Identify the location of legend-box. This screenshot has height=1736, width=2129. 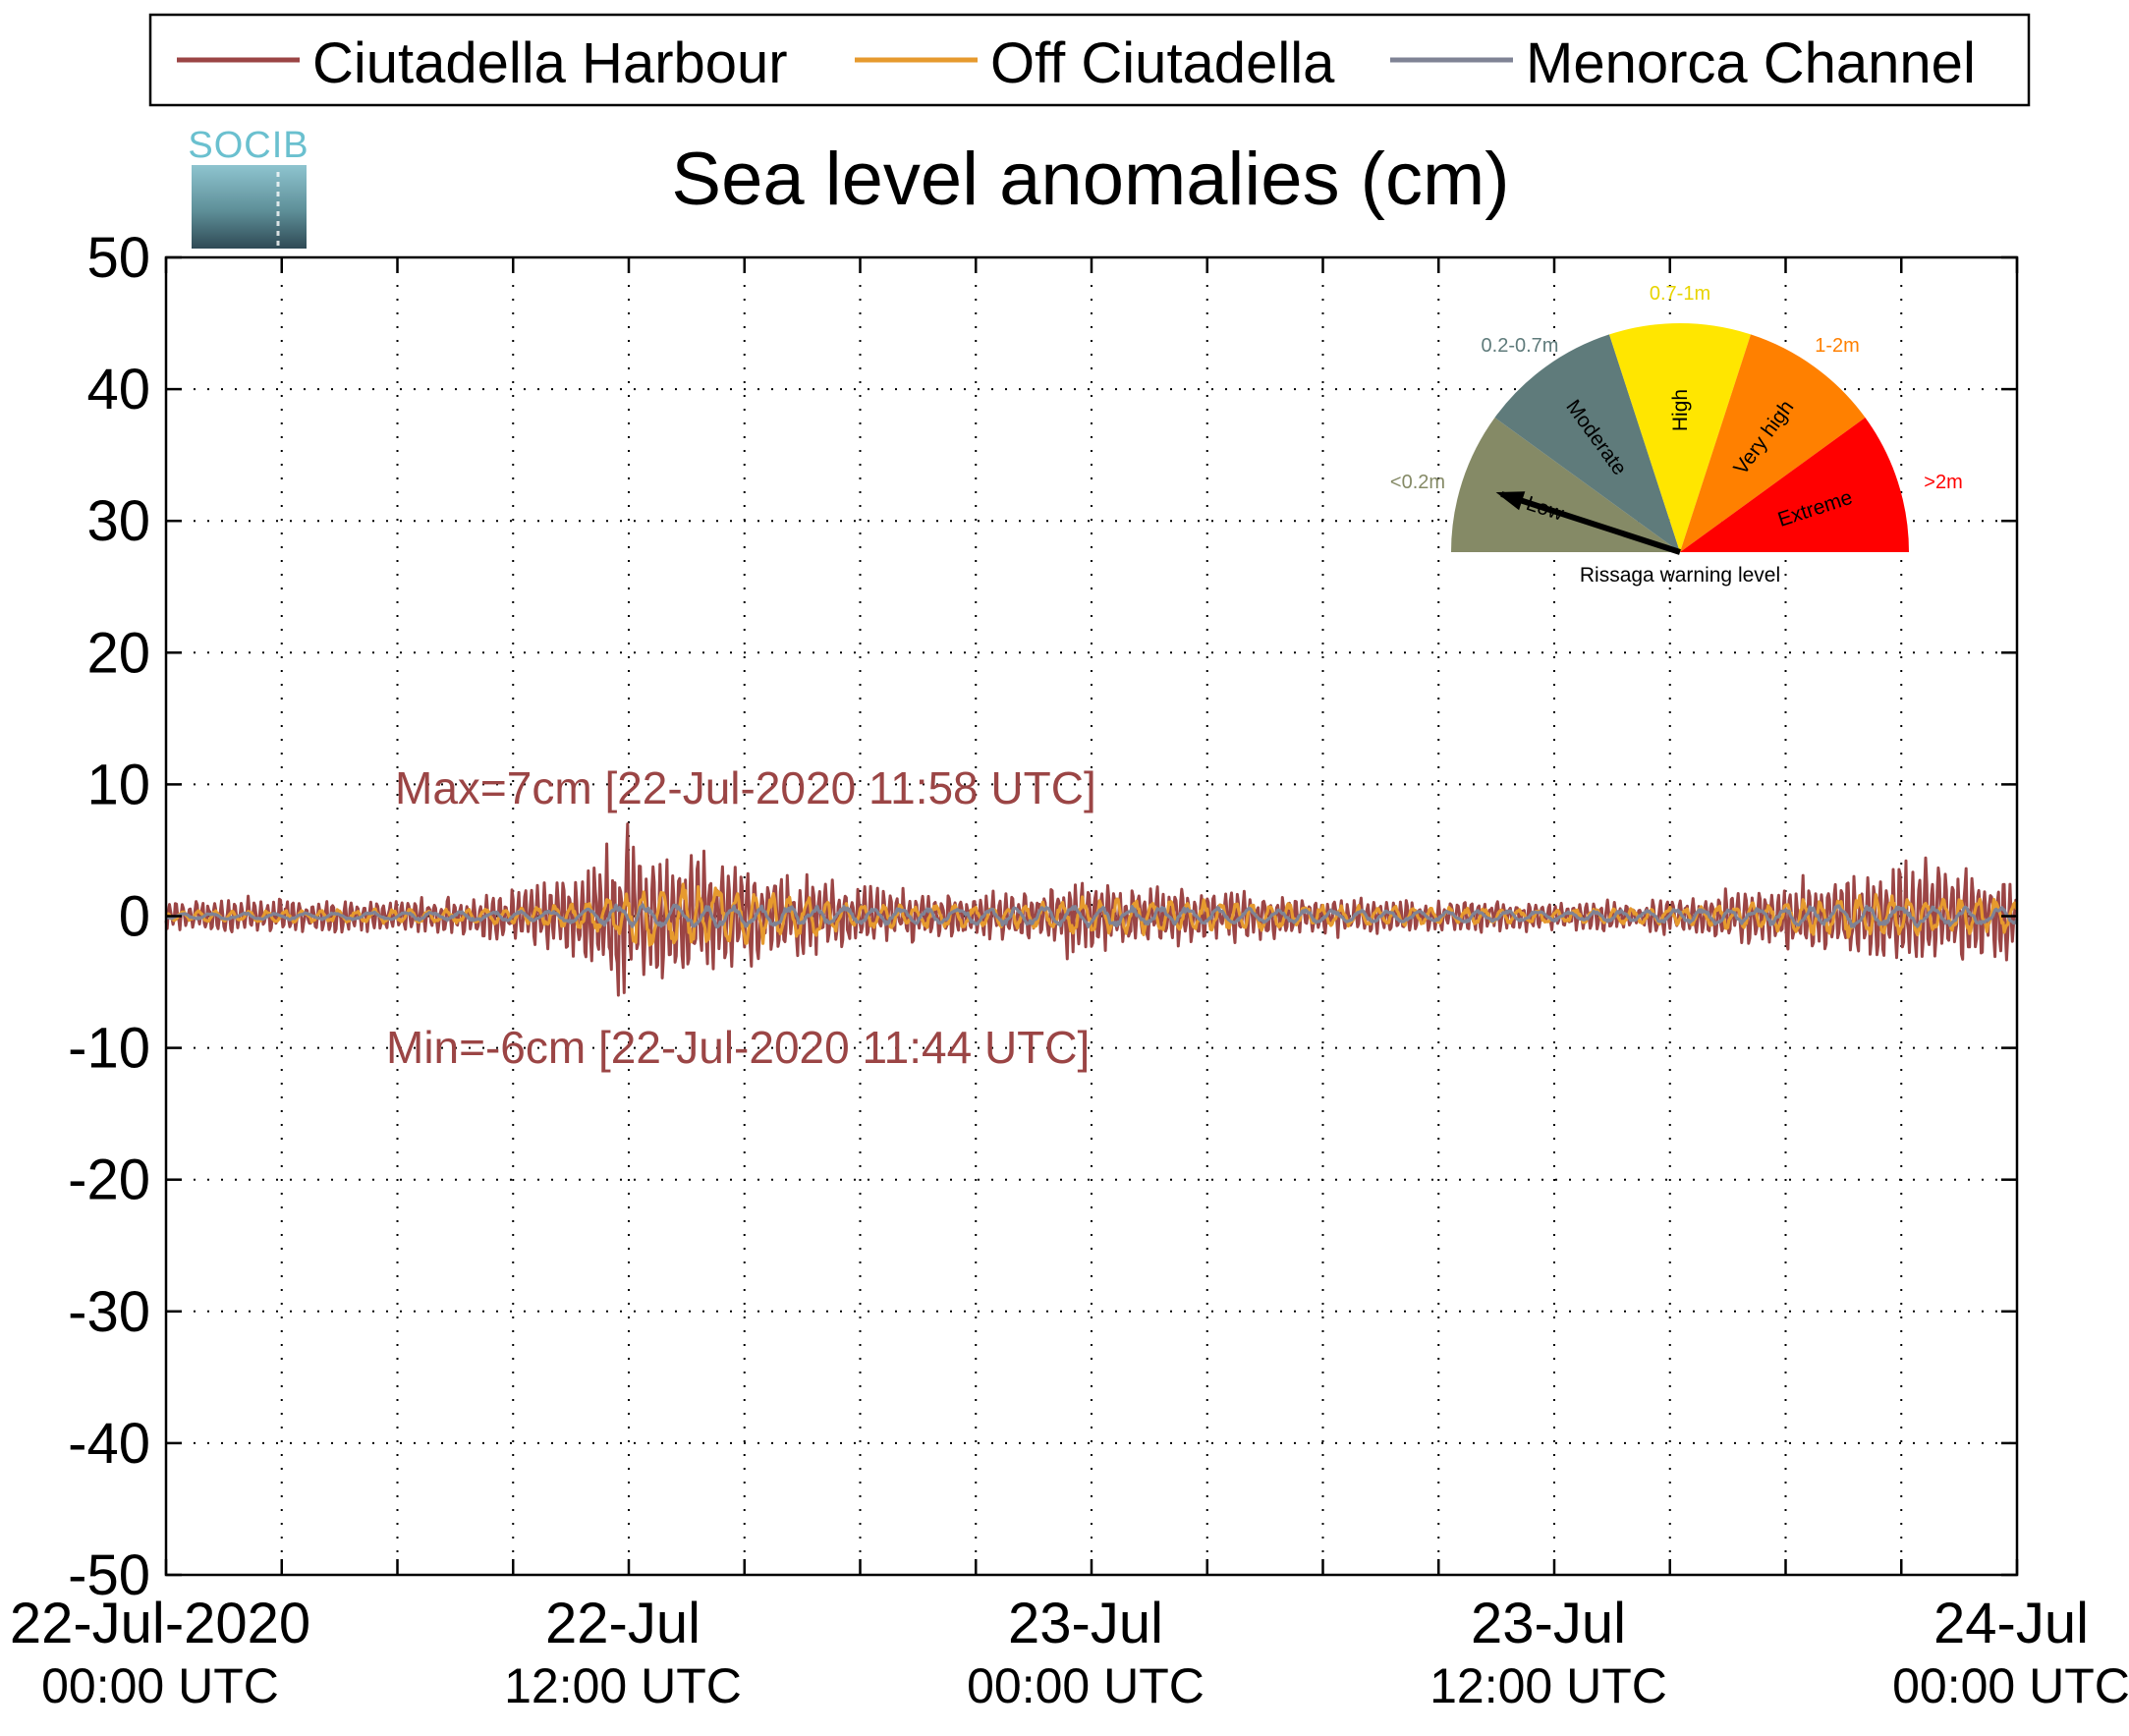
(1089, 60).